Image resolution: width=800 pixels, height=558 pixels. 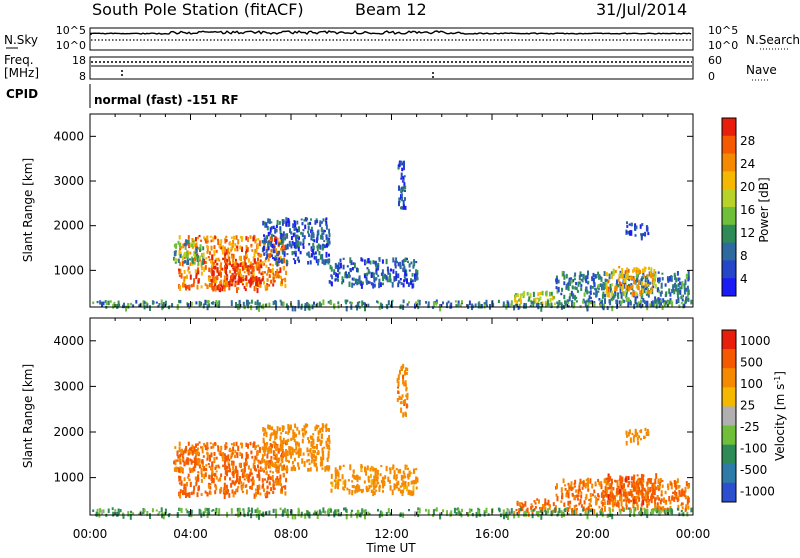 I want to click on power-colorbar-label: Power [dB], so click(x=764, y=209).